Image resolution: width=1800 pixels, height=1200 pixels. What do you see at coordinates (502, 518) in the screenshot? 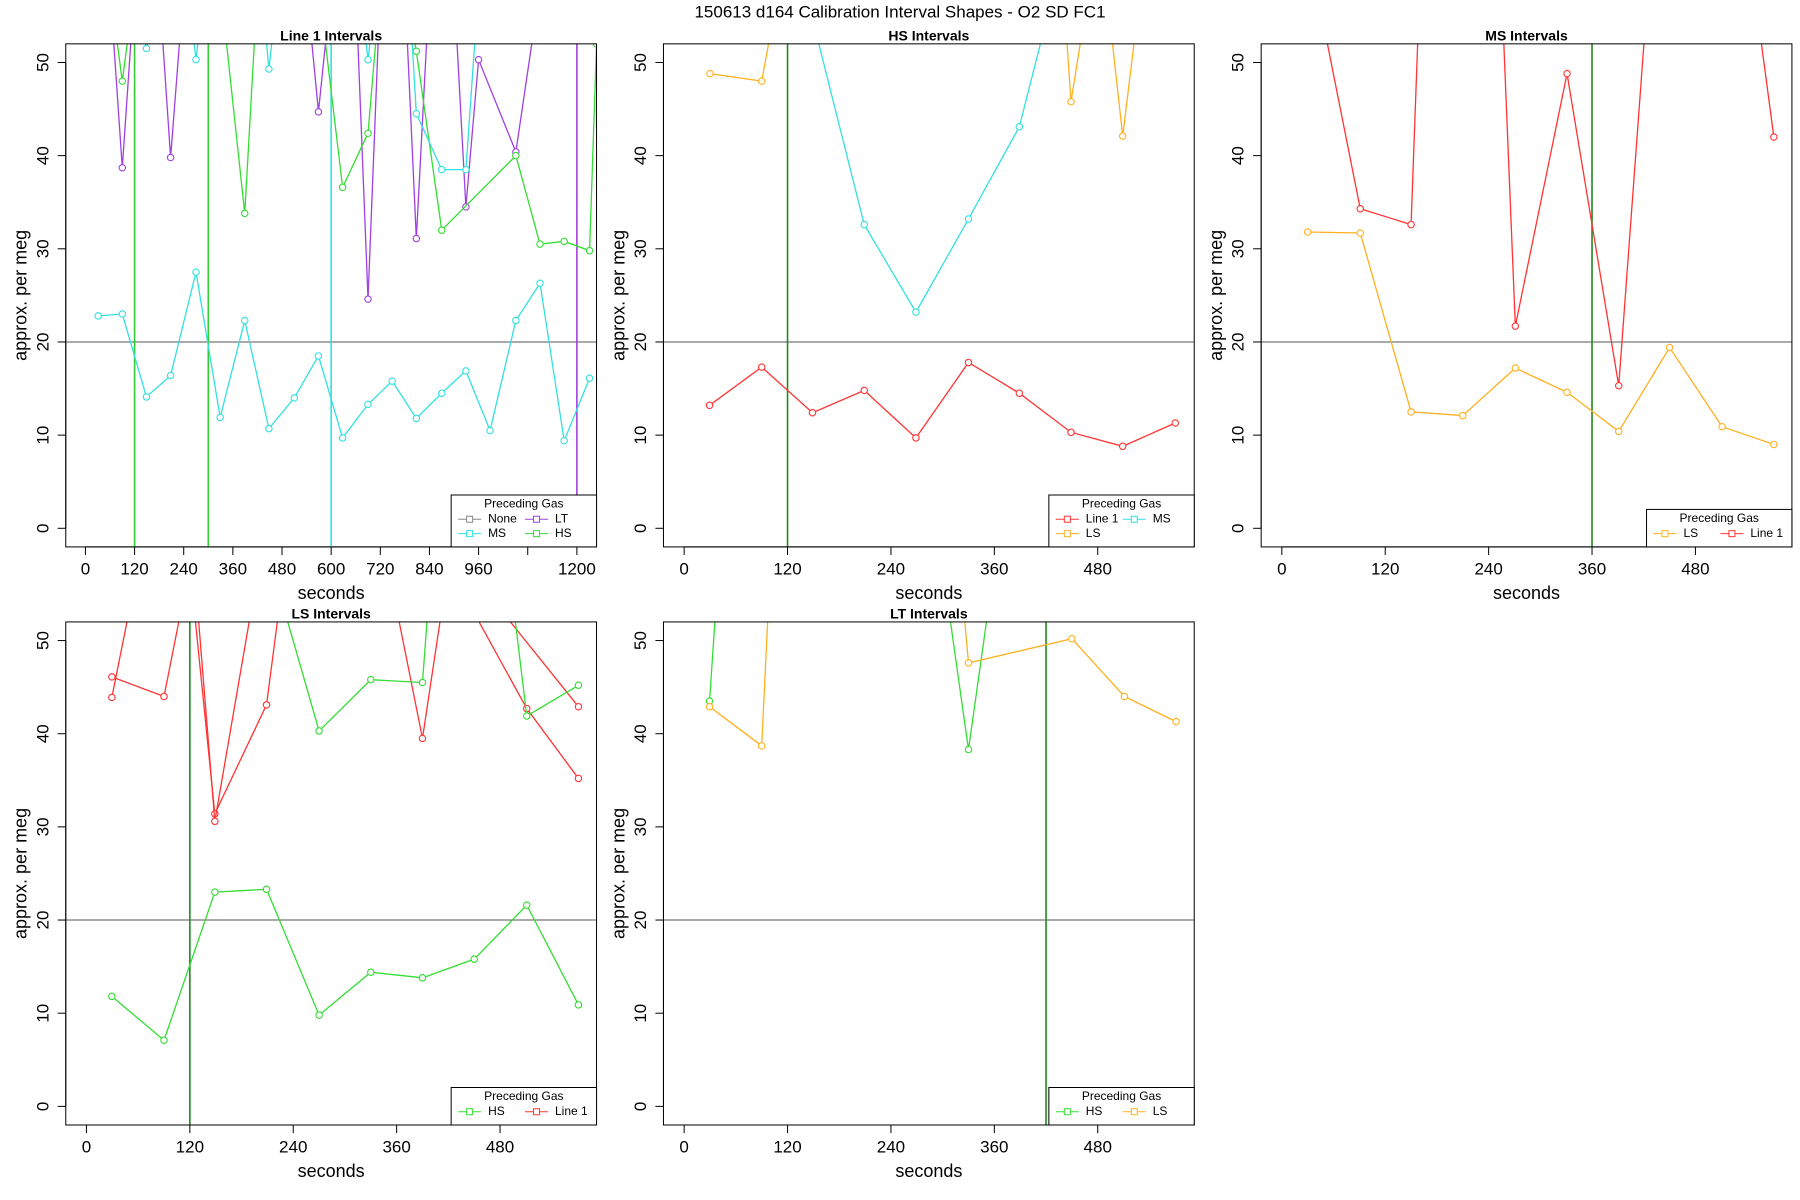
I see `legend-label: None` at bounding box center [502, 518].